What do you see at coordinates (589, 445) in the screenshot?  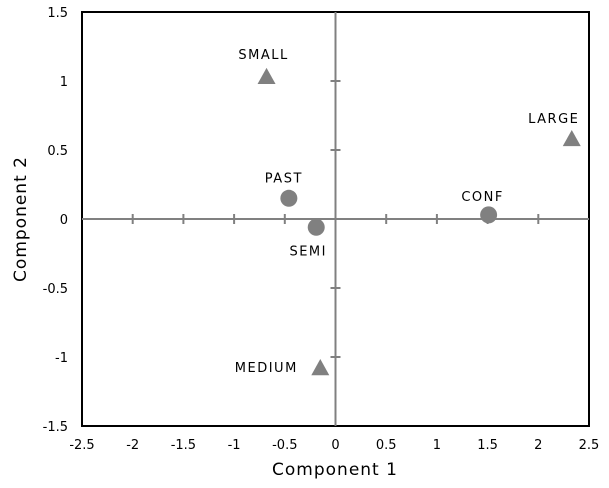 I see `x-tick-label: 2.5` at bounding box center [589, 445].